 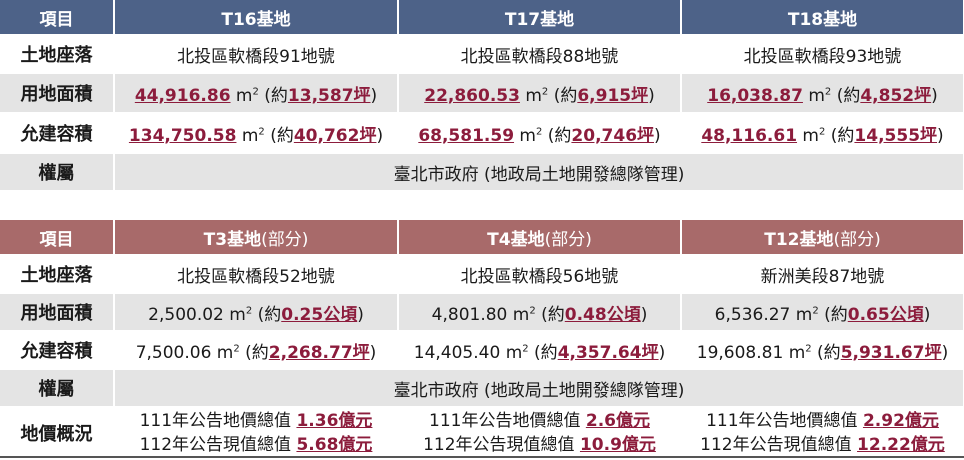 I want to click on header-t16: T16基地, so click(x=256, y=18).